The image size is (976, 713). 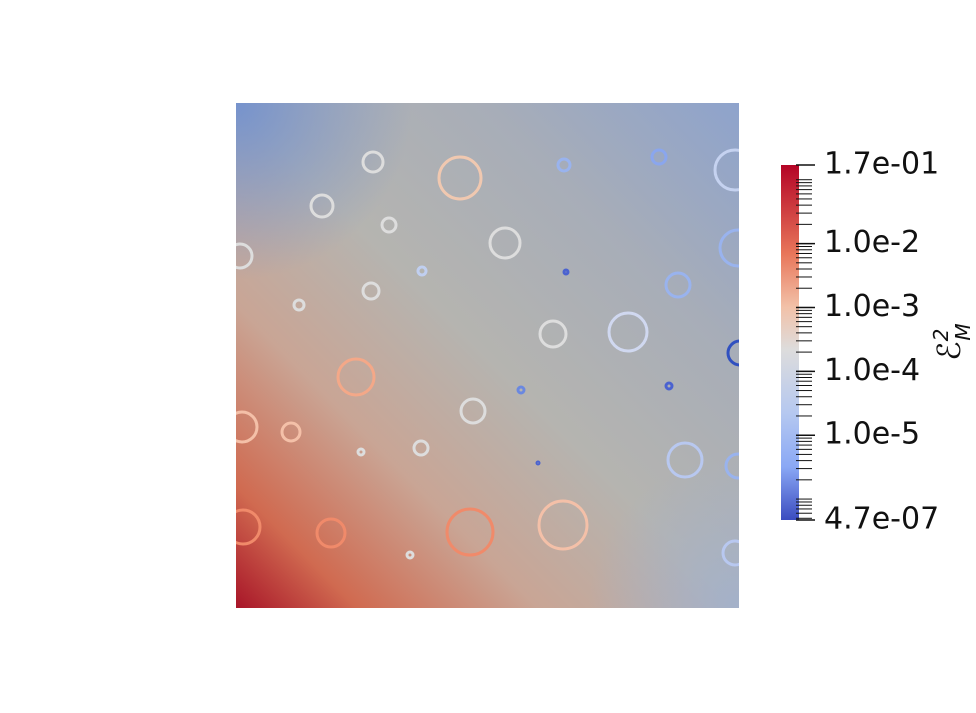 What do you see at coordinates (949, 350) in the screenshot?
I see `label-symbol: ℰ` at bounding box center [949, 350].